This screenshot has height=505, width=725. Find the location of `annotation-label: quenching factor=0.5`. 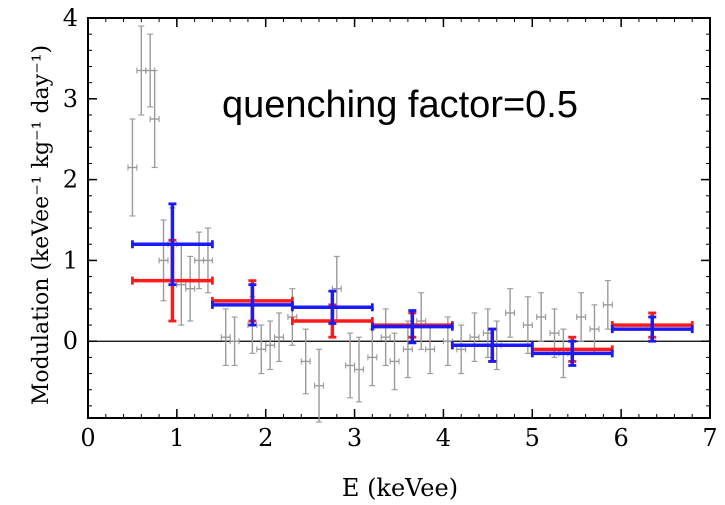

annotation-label: quenching factor=0.5 is located at coordinates (400, 105).